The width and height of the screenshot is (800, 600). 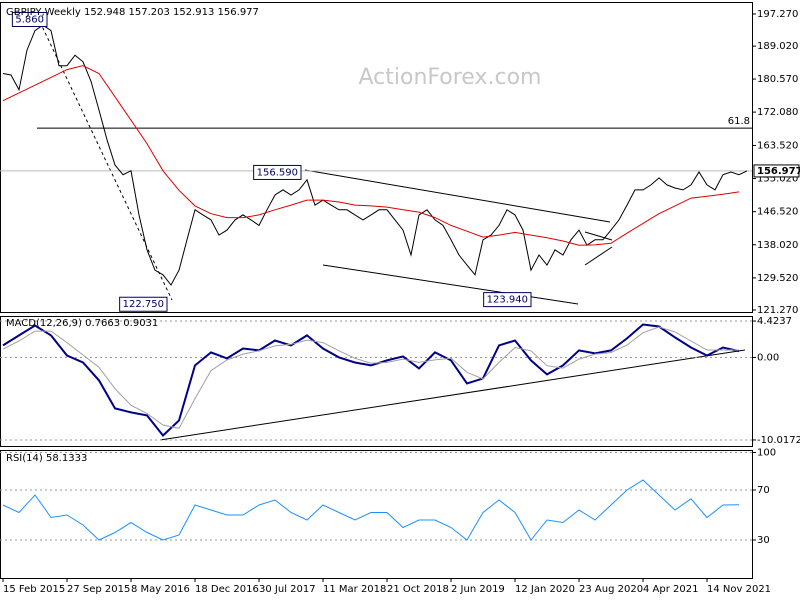 I want to click on watermark: ActionForex.com, so click(x=450, y=77).